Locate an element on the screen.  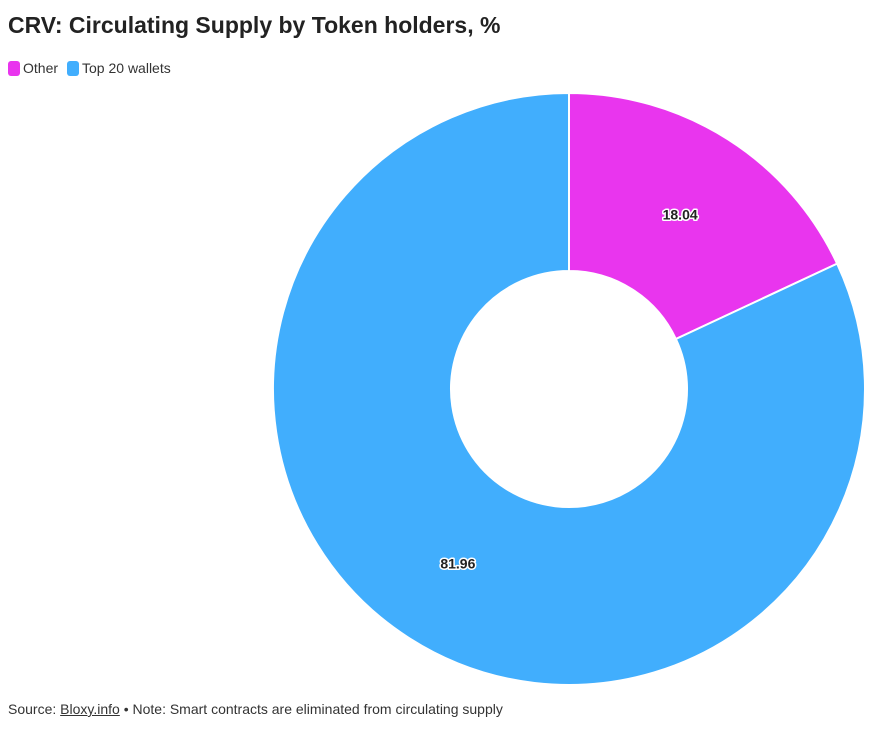
legend-swatch-top-20-wallets is located at coordinates (73, 68).